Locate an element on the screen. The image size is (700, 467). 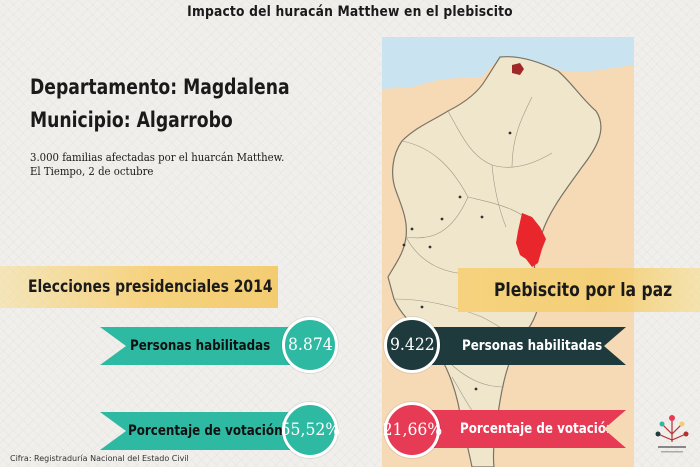
algarrobo-highlight is located at coordinates (531, 240).